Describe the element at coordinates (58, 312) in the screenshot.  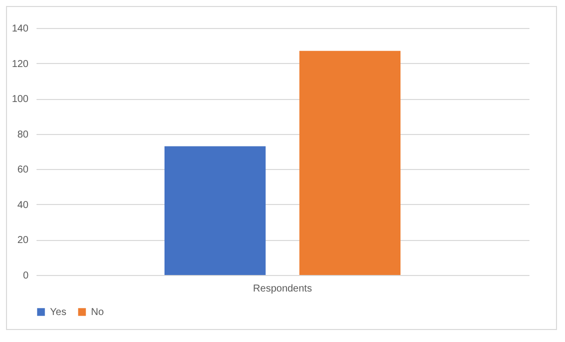
I see `legend-label: Yes` at that location.